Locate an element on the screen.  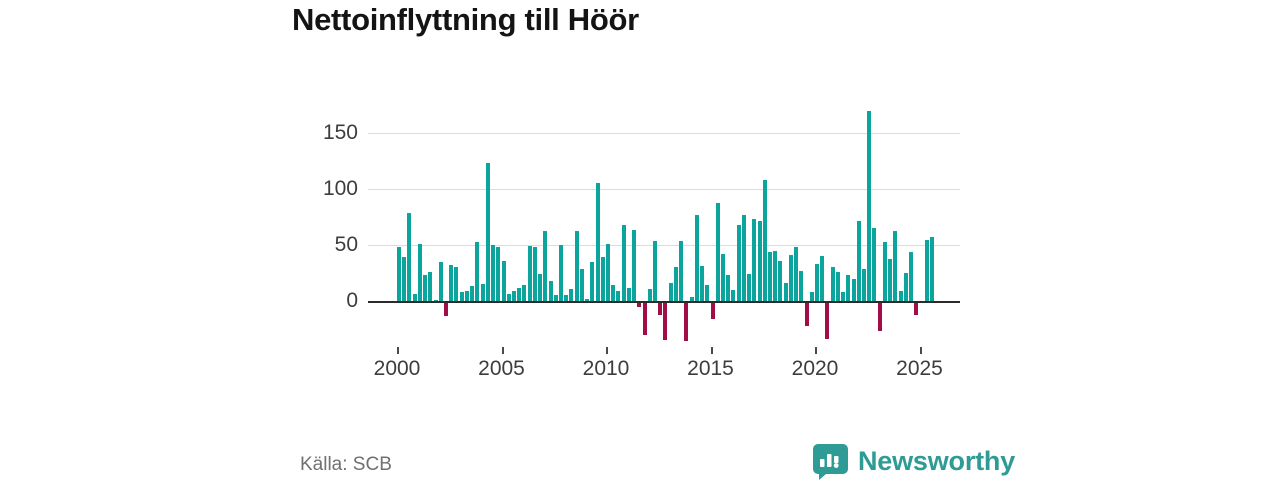
x-axis-label: 2000 is located at coordinates (397, 368).